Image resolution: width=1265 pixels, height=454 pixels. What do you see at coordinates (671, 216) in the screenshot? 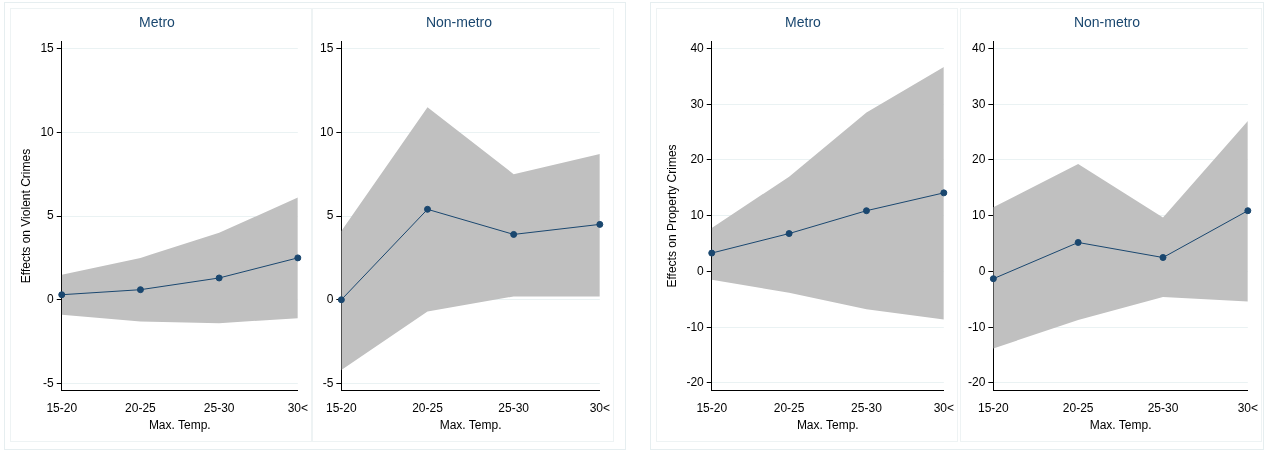
I see `y-axis-title: Effects on Property Crimes` at bounding box center [671, 216].